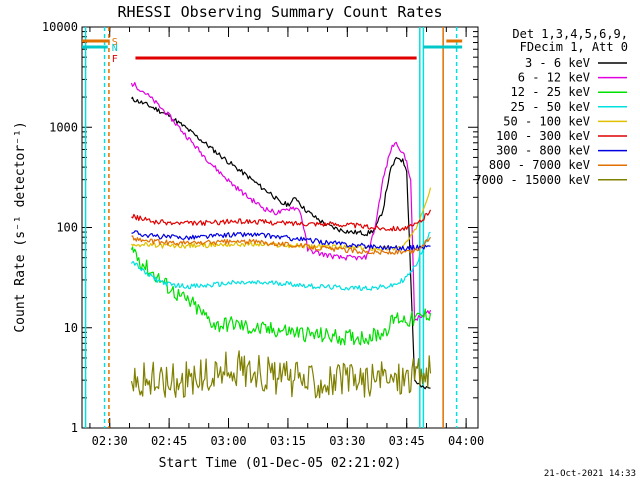 The image size is (640, 480). I want to click on legend-label: 800 - 7000 keV, so click(539, 165).